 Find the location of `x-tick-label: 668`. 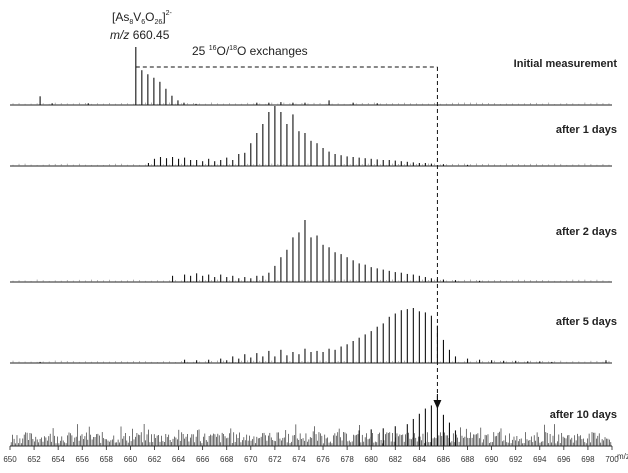

x-tick-label: 668 is located at coordinates (227, 459).